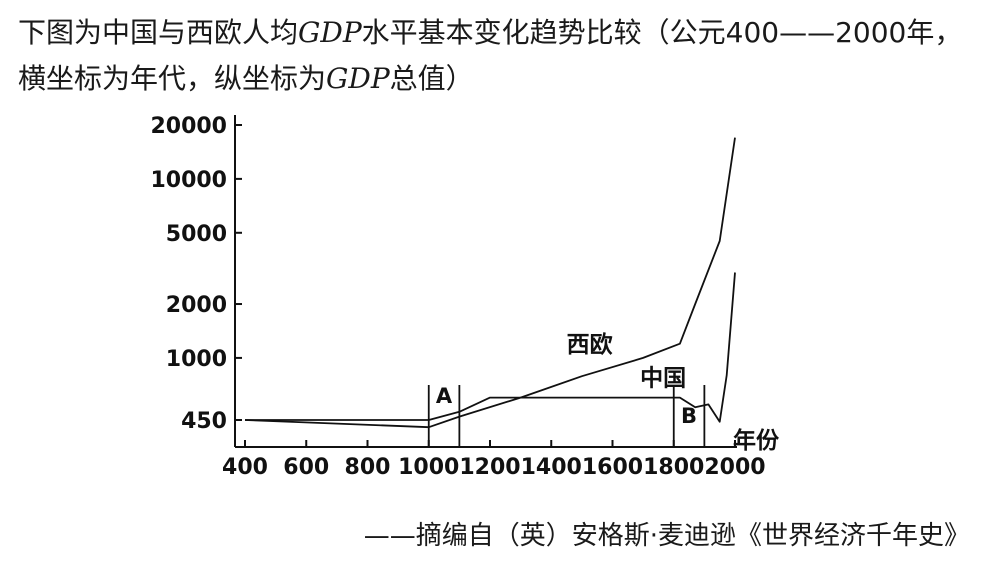  Describe the element at coordinates (551, 467) in the screenshot. I see `x-tick-label: 1400` at that location.